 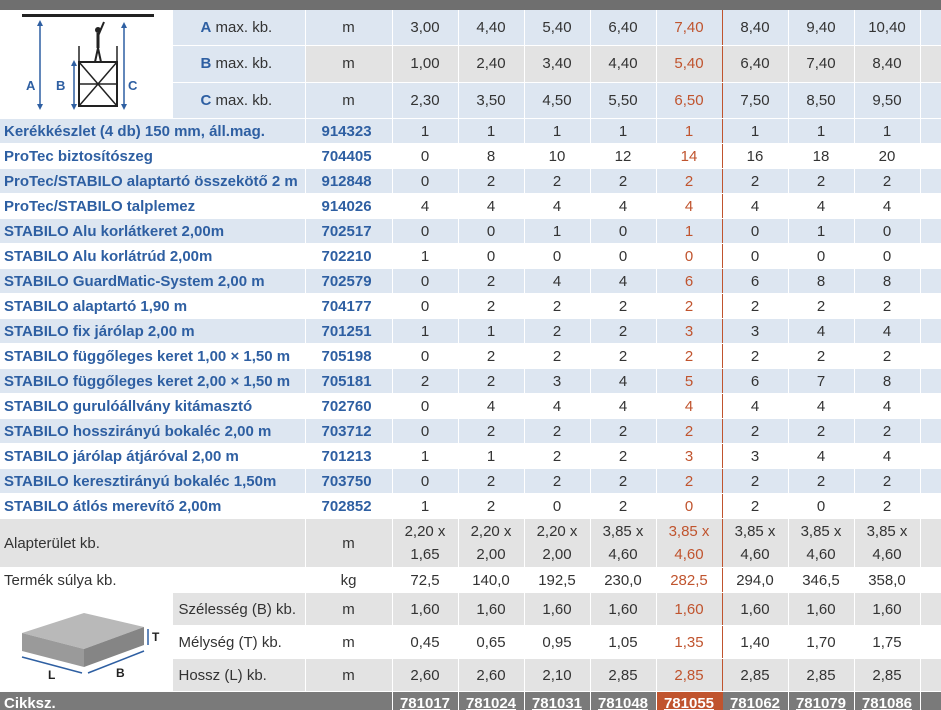 I want to click on scaffold-diagram-icon: A B C, so click(x=88, y=62).